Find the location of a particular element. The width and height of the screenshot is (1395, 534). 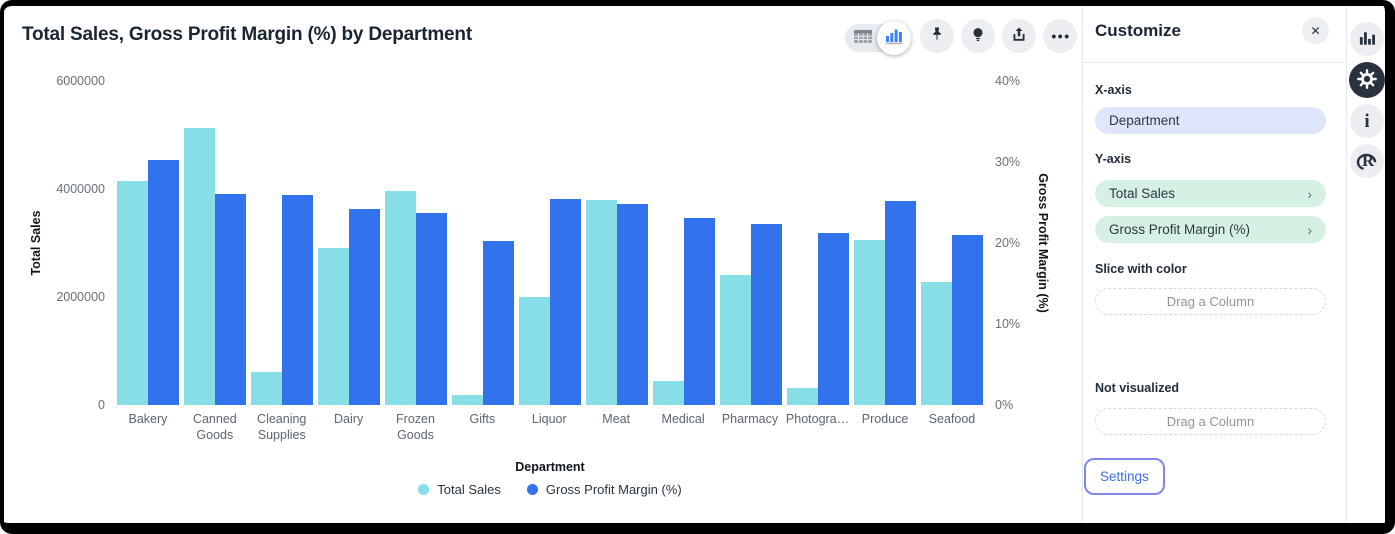

right-axis-tick: 40% is located at coordinates (1008, 81).